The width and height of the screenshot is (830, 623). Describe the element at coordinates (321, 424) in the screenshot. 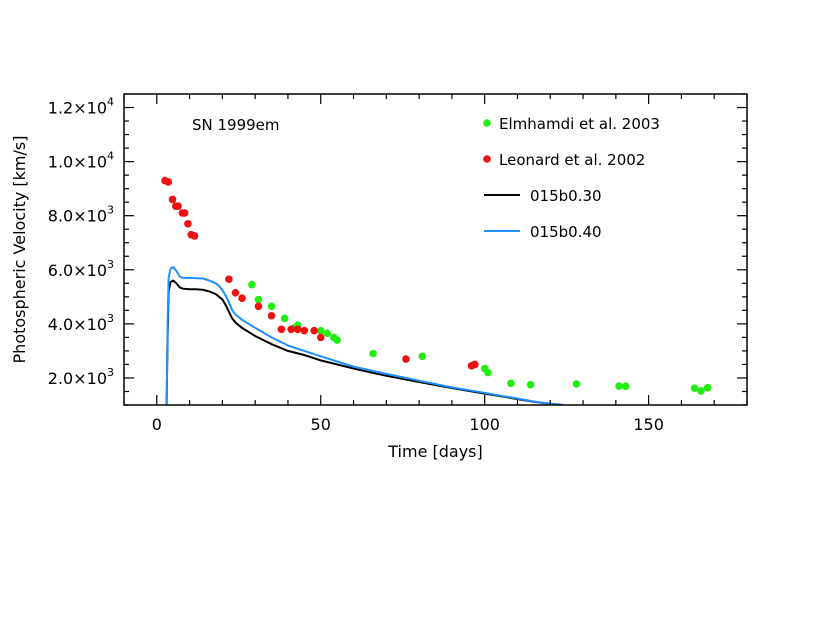

I see `x-tick-label: 50` at that location.